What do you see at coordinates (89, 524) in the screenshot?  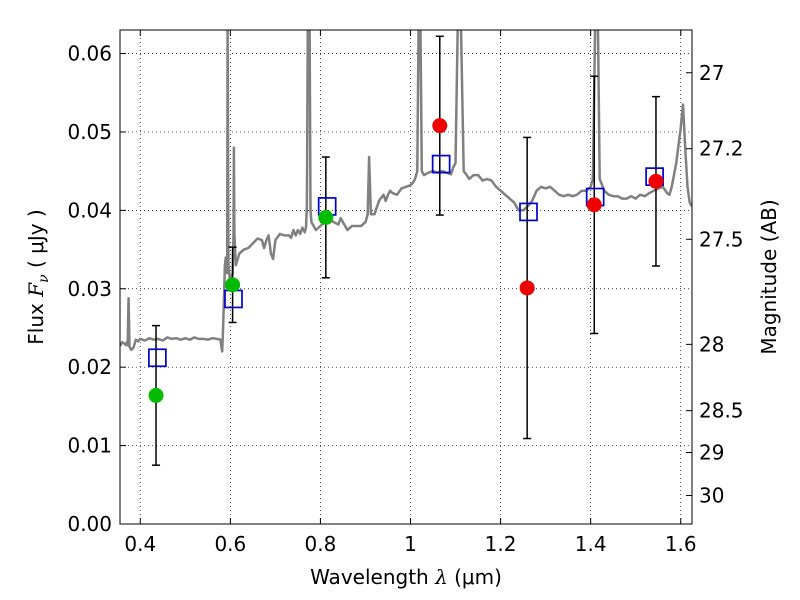 I see `y-tick-label: 0.00` at bounding box center [89, 524].